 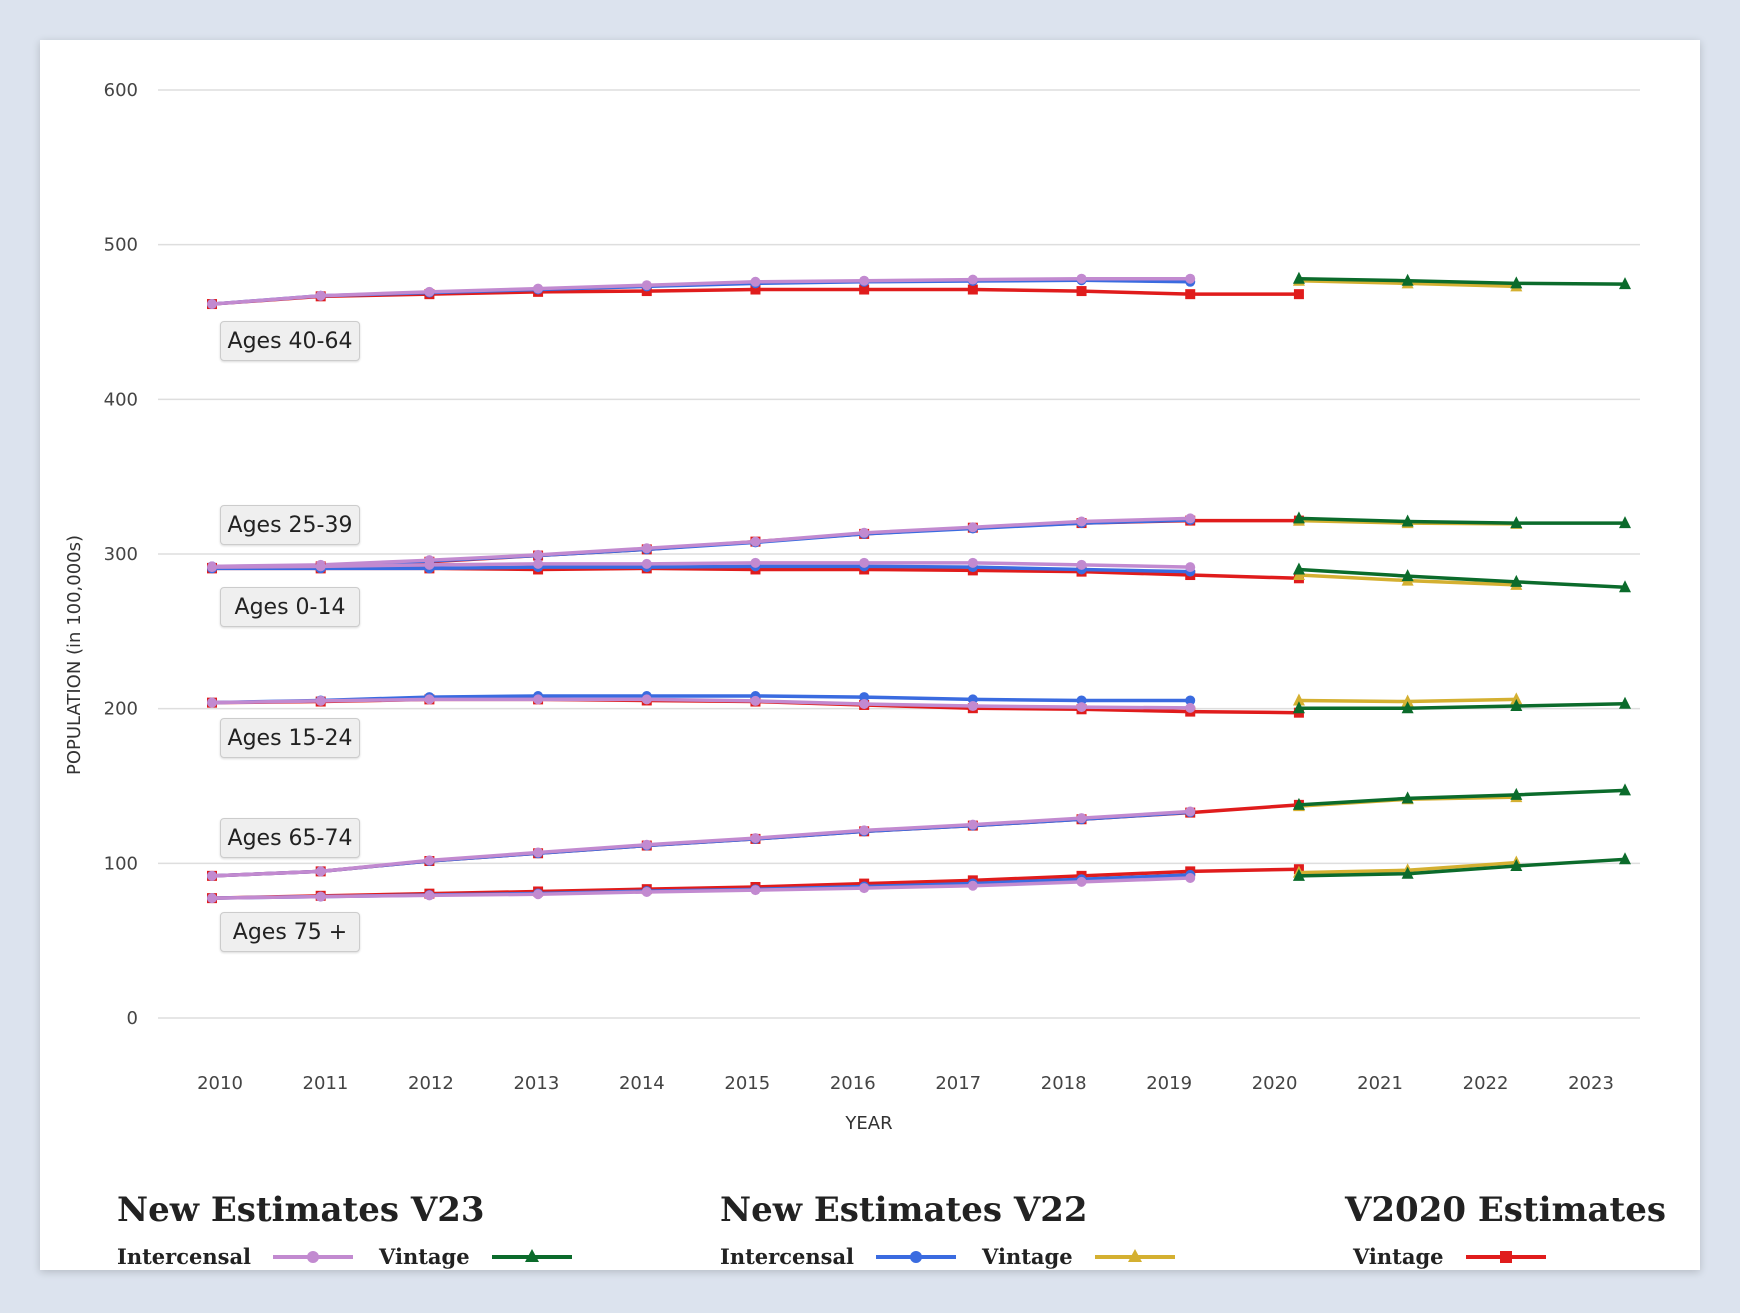 What do you see at coordinates (121, 554) in the screenshot?
I see `y-tick-label: 300` at bounding box center [121, 554].